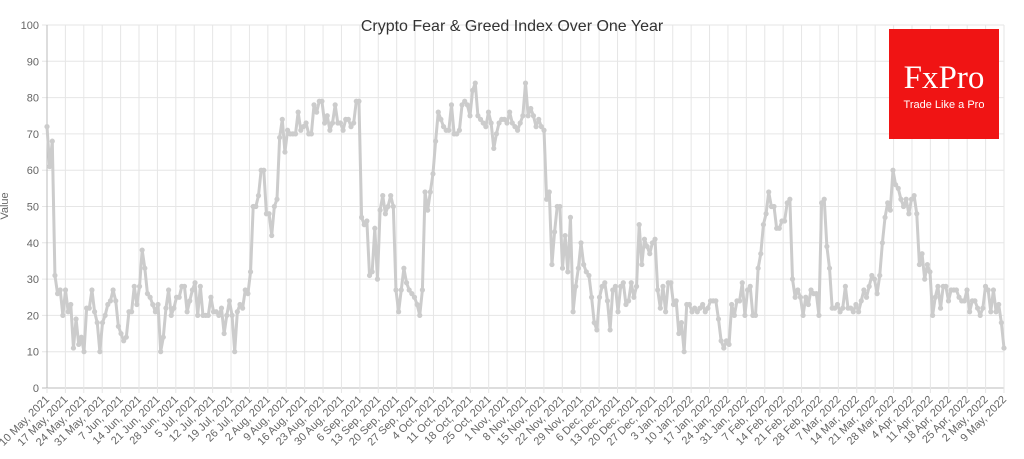 This screenshot has height=459, width=1024. I want to click on logo-brand: FxPro, so click(944, 78).